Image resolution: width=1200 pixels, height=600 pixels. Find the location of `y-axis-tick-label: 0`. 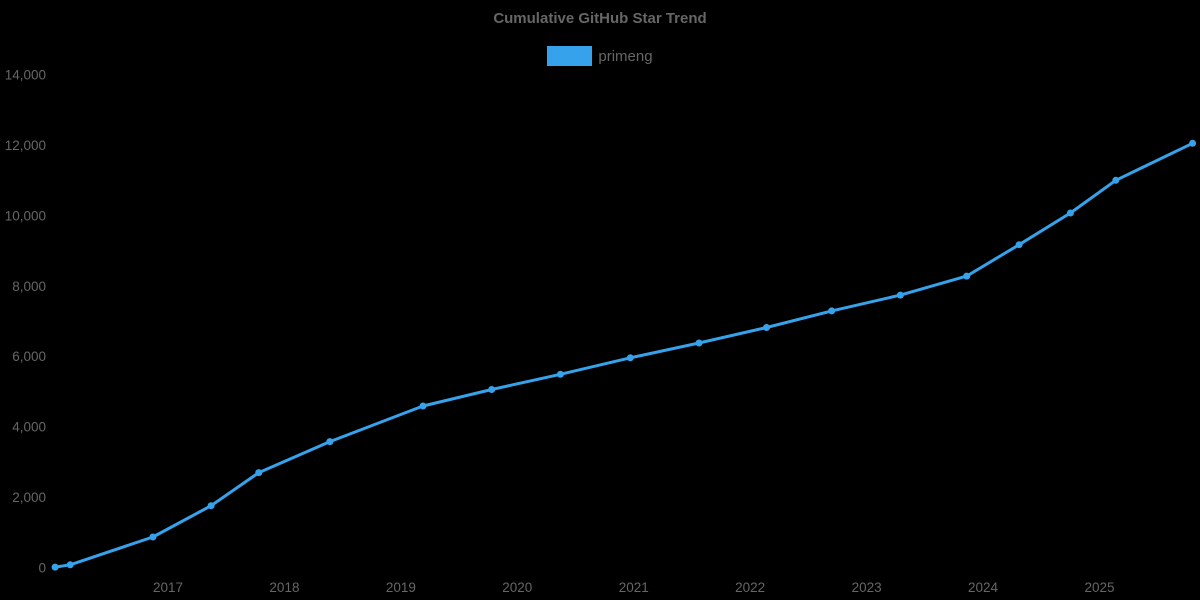

y-axis-tick-label: 0 is located at coordinates (42, 568).